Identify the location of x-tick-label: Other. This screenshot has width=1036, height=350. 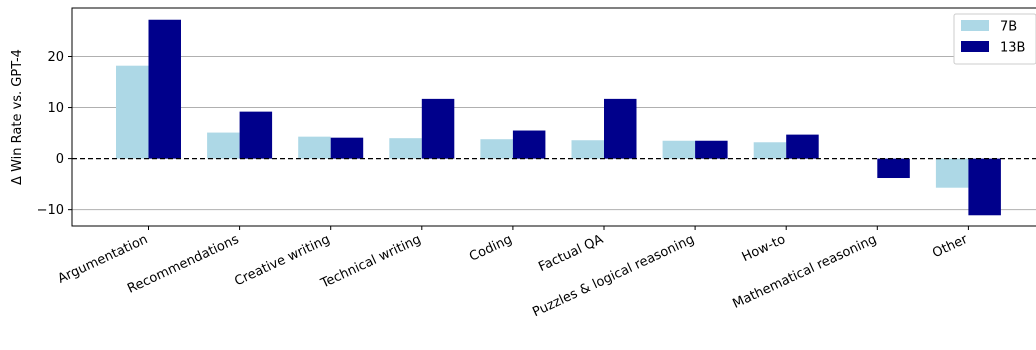
(950, 246).